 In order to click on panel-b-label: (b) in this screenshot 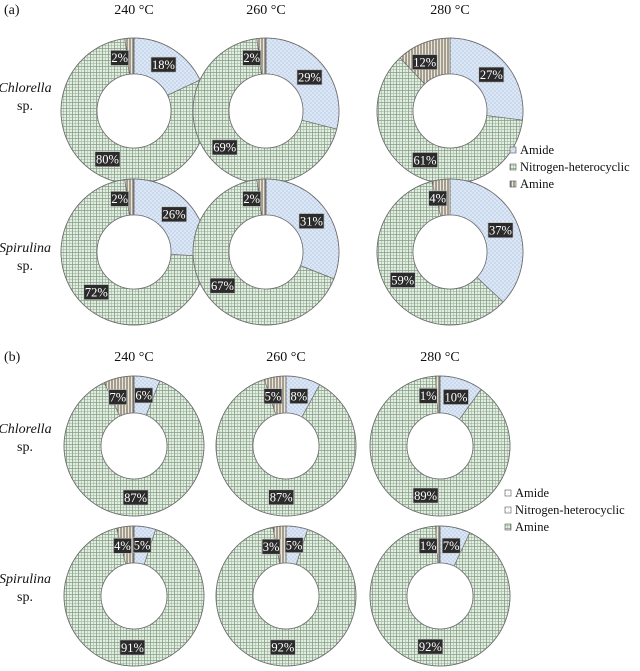, I will do `click(12, 357)`.